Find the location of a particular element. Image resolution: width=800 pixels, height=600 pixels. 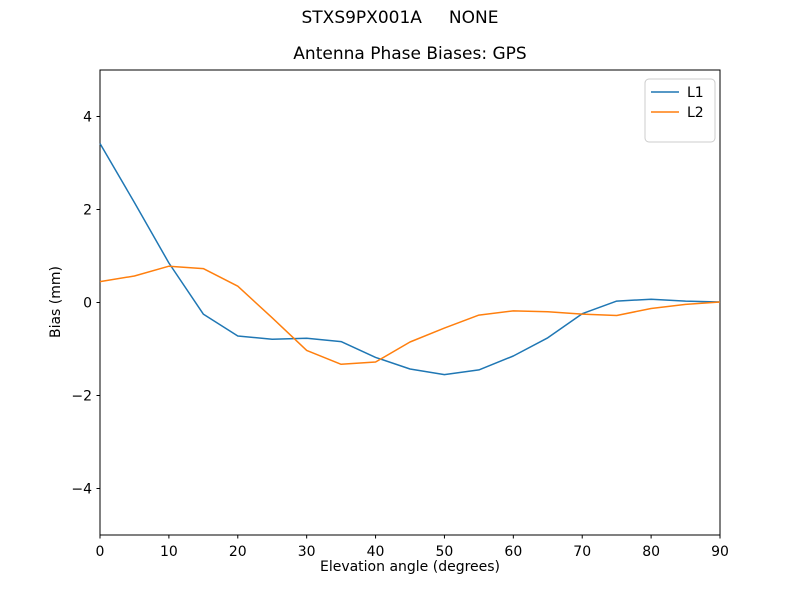

x-tick-label: 70 is located at coordinates (582, 552).